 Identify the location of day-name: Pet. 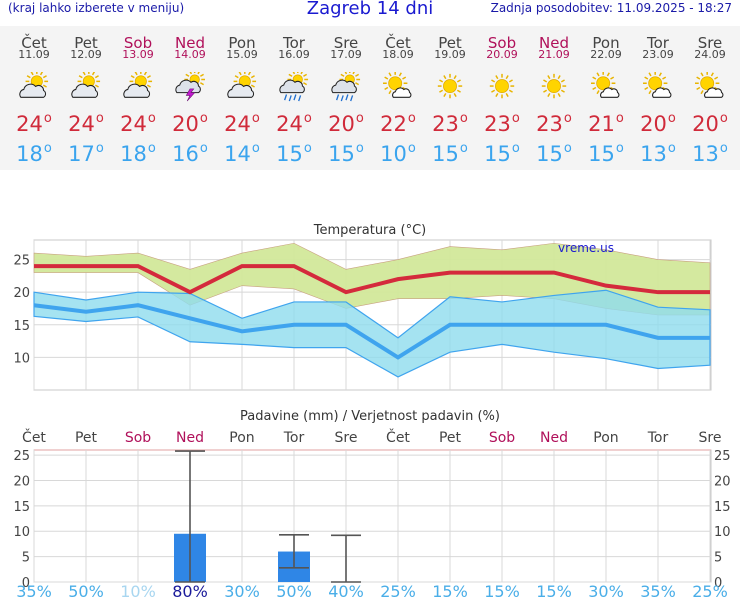
(450, 43).